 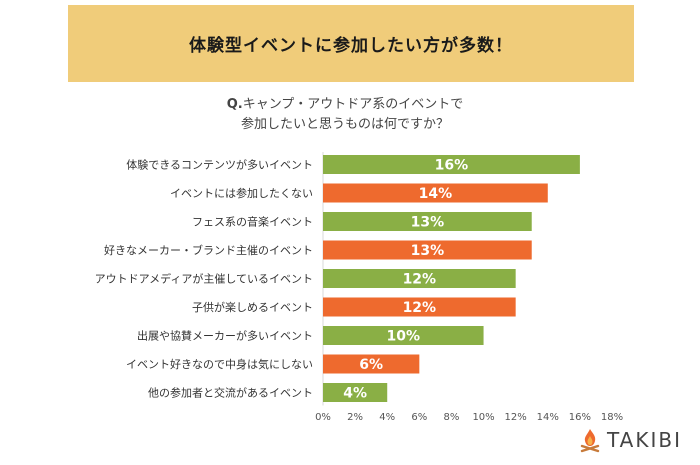 I want to click on question-text: Q.キャンプ・アウトドア系のイベントで 参加したいと思うものは何ですか？, so click(x=345, y=115).